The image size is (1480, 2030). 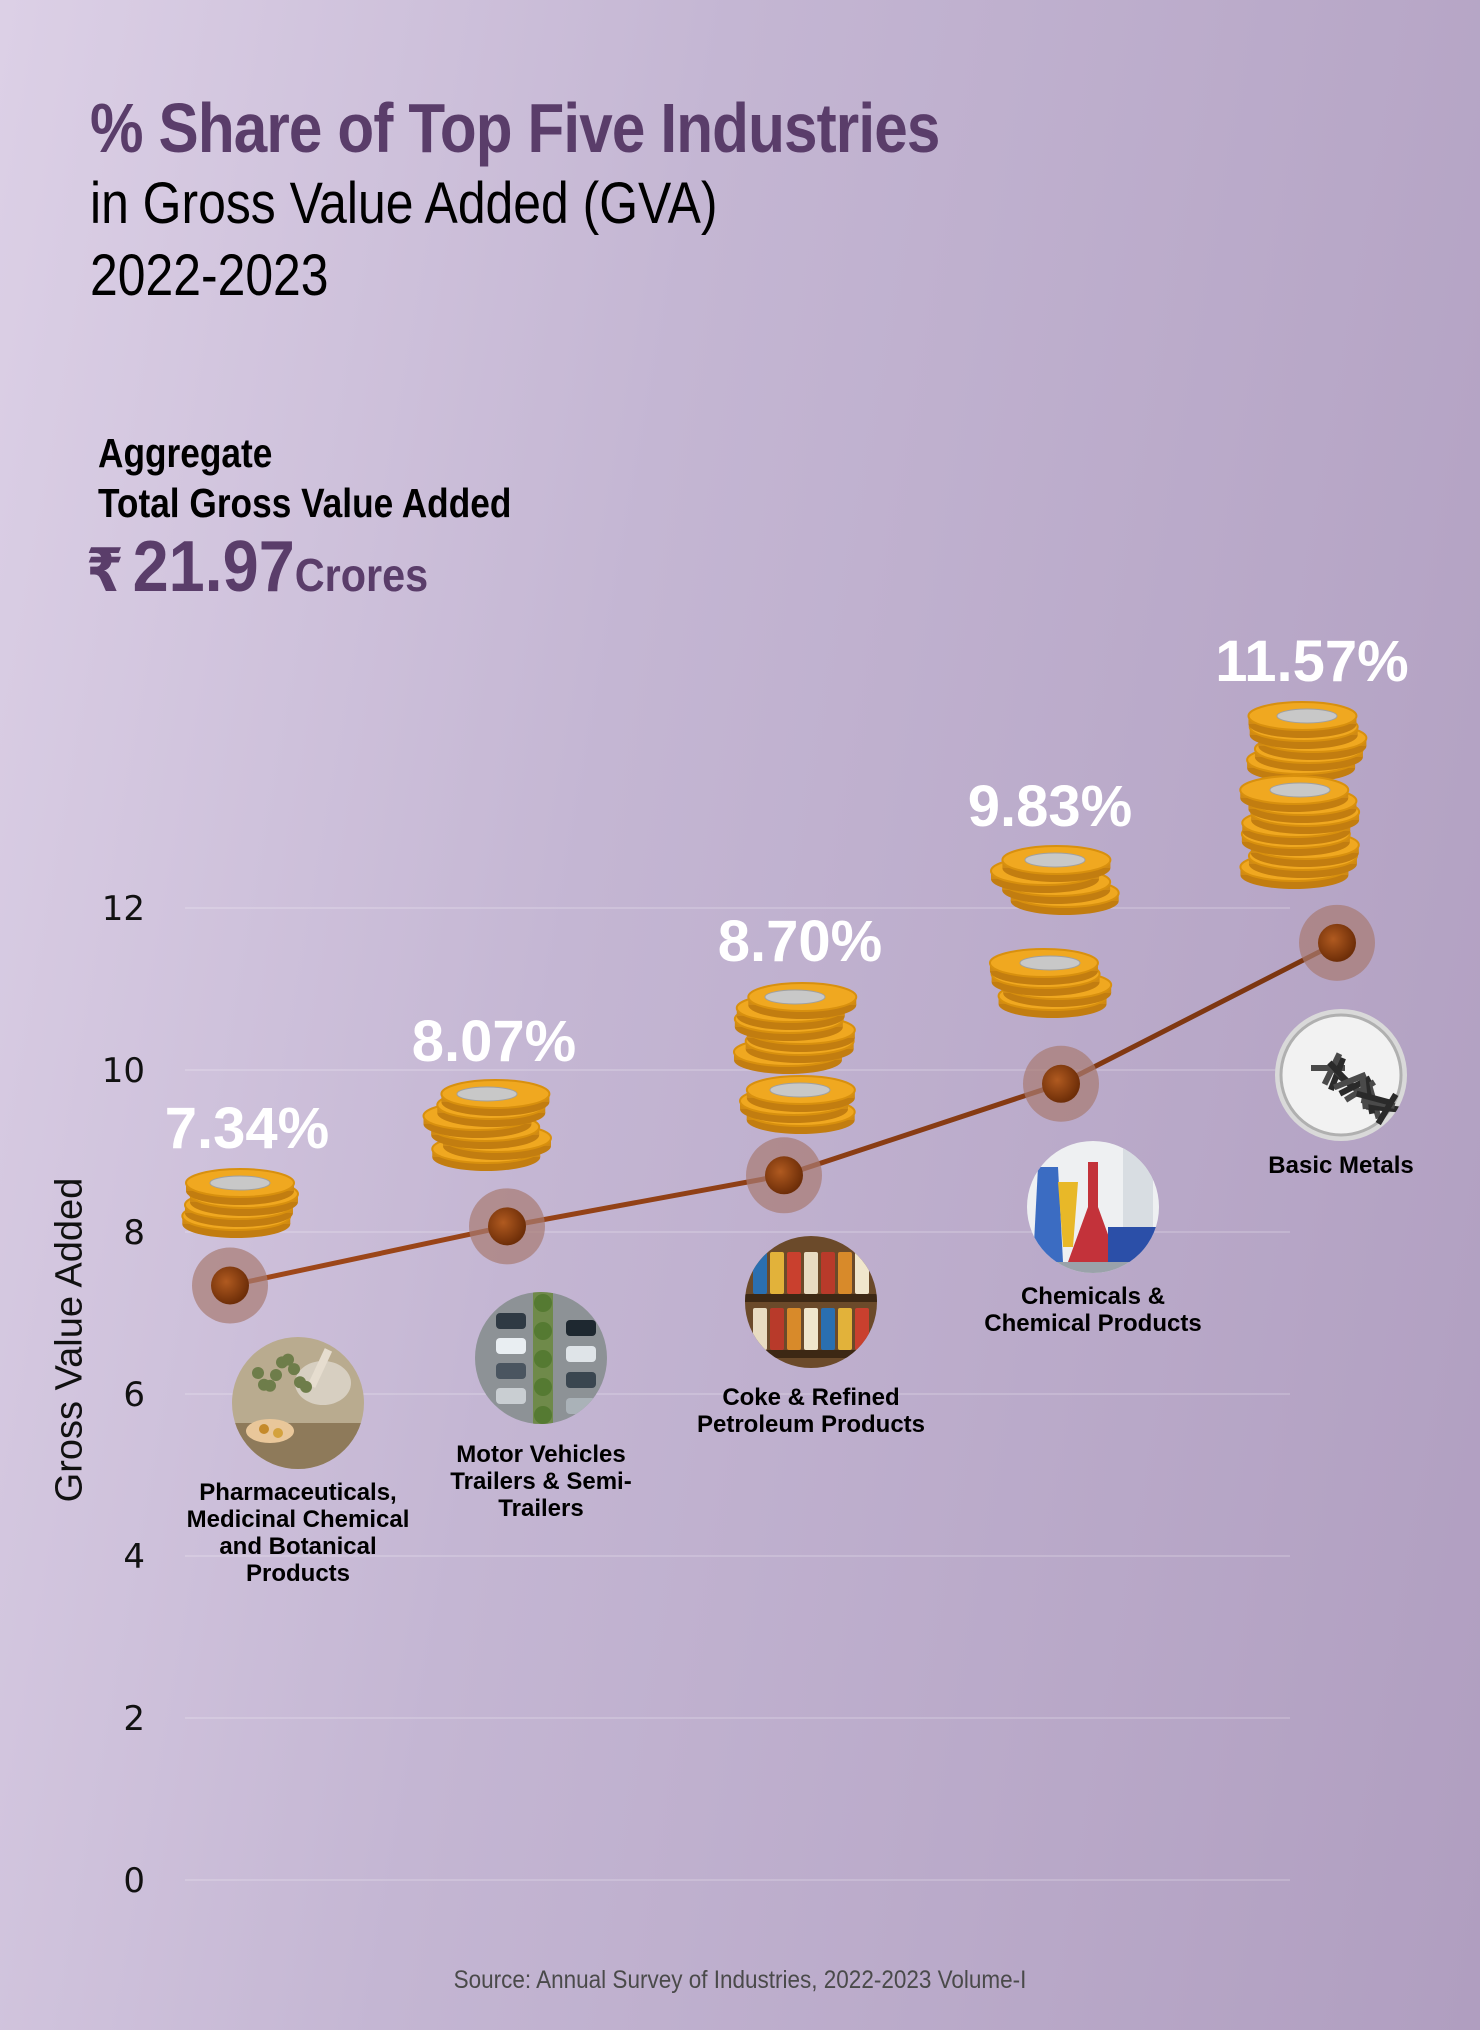 I want to click on aggregate-number: 21.97, so click(x=213, y=567).